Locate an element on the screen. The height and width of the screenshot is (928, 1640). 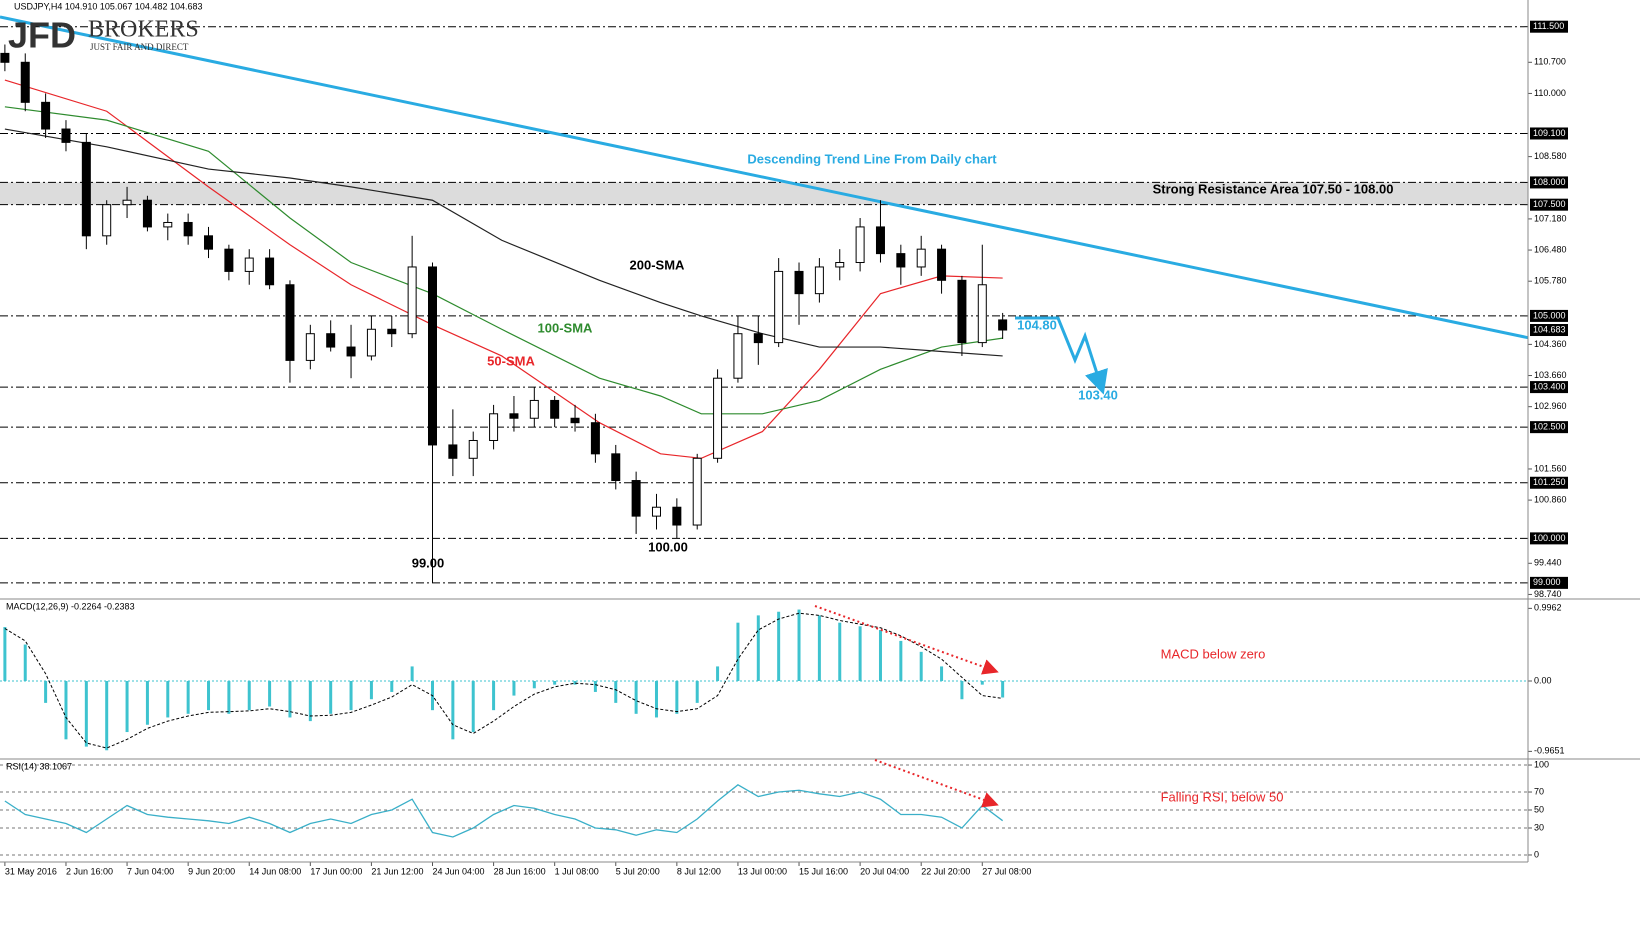
x-tick-label: 20 Jul 04:00 is located at coordinates (884, 871).